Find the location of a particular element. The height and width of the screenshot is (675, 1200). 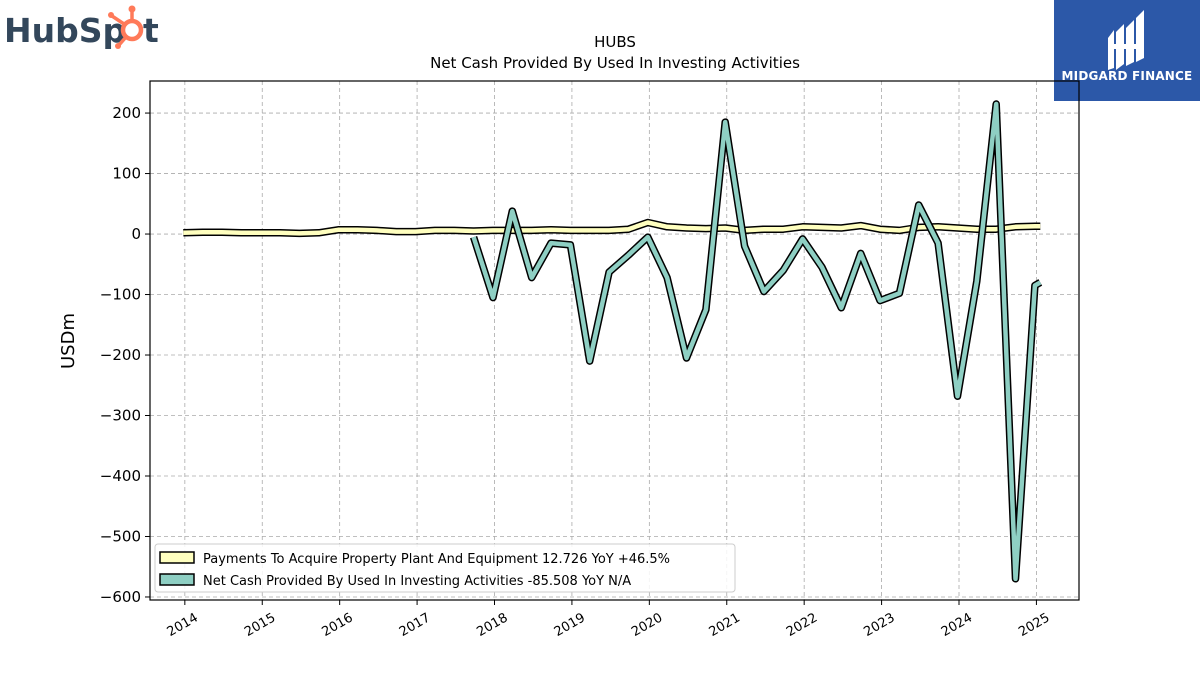

y-tick-label: −600 is located at coordinates (120, 597).